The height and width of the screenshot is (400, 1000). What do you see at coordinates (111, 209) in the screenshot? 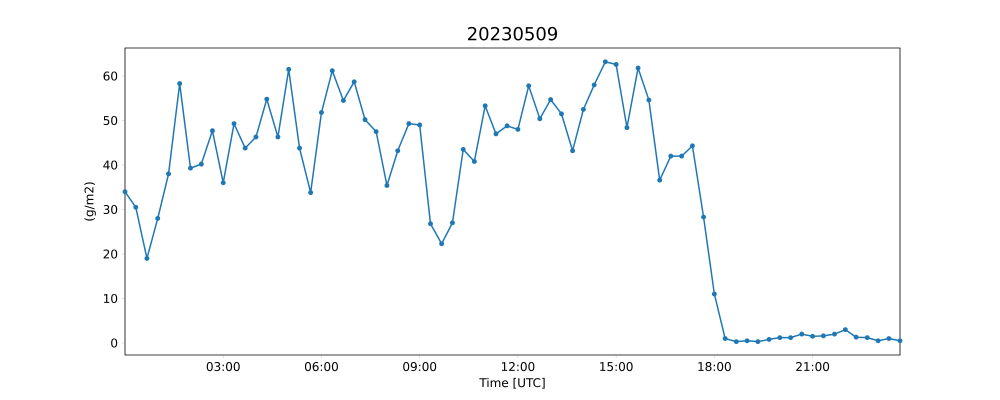
I see `y-tick-label: 30` at bounding box center [111, 209].